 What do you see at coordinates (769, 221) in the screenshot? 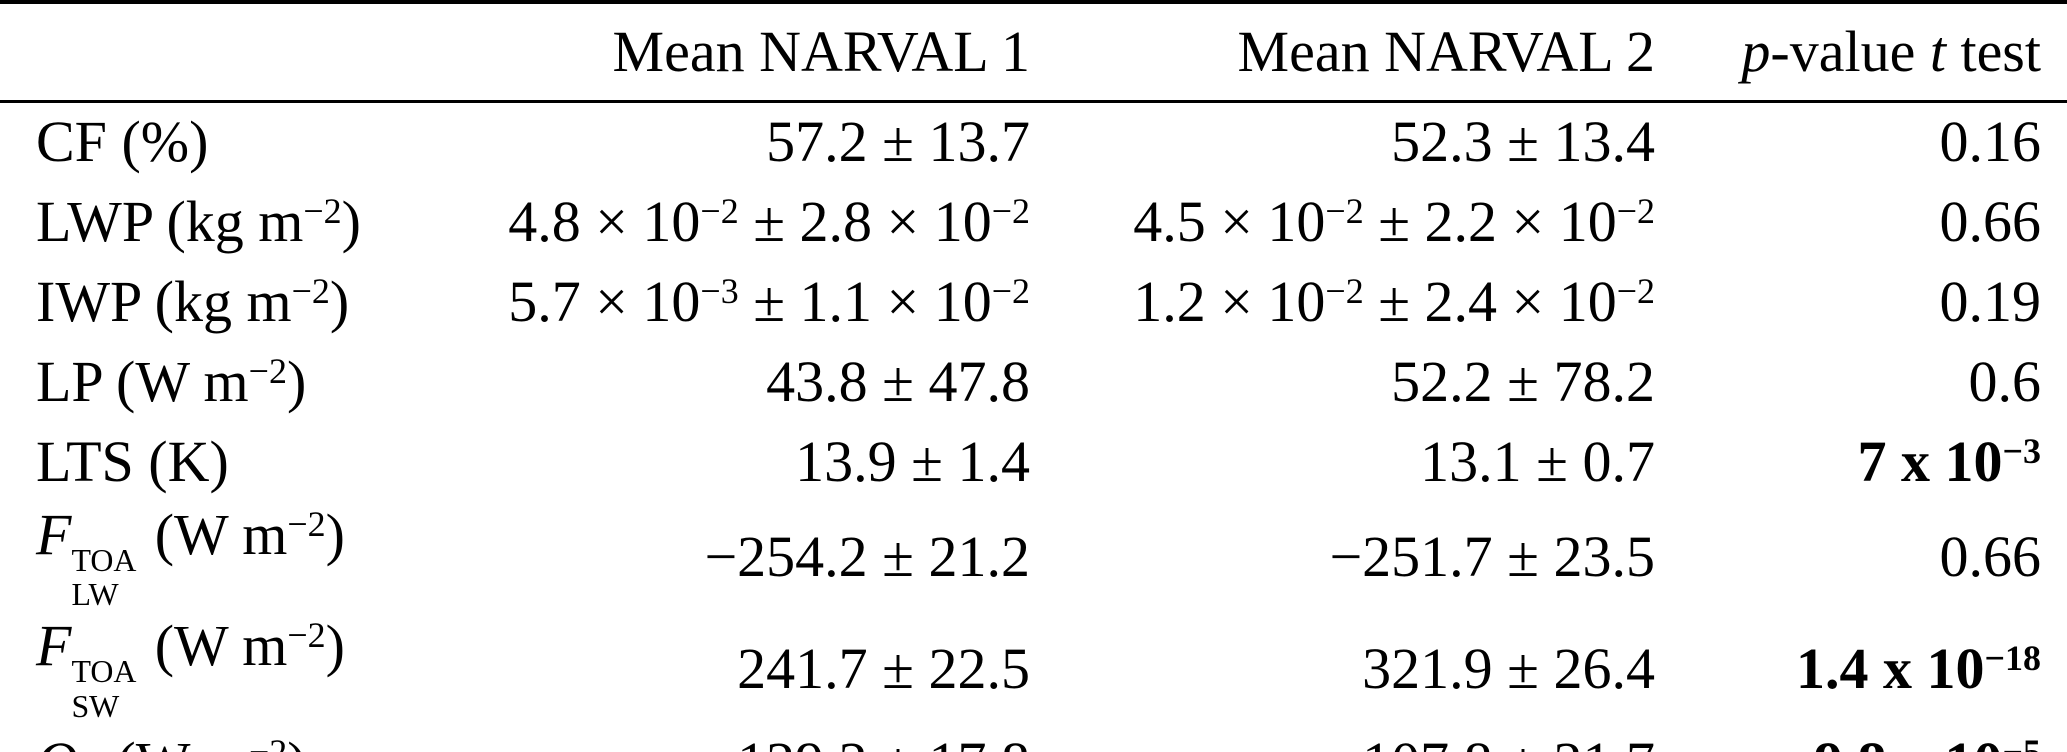
I see `narval1-value: 4.8 × 10−2 ± 2.8 × 10−2` at bounding box center [769, 221].